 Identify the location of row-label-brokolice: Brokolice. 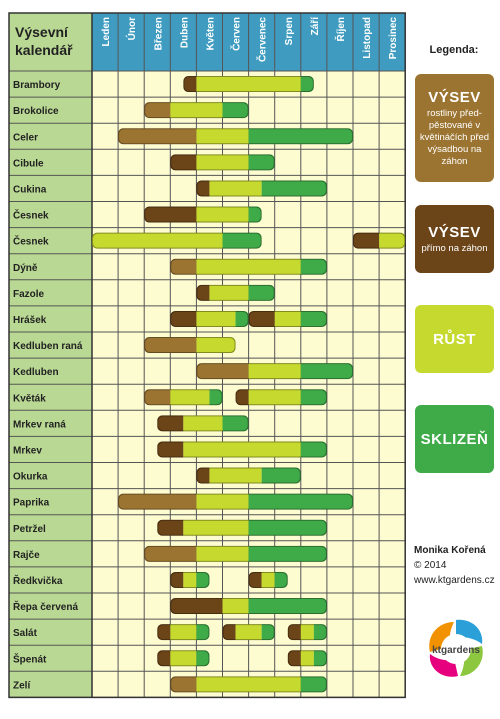
(36, 111).